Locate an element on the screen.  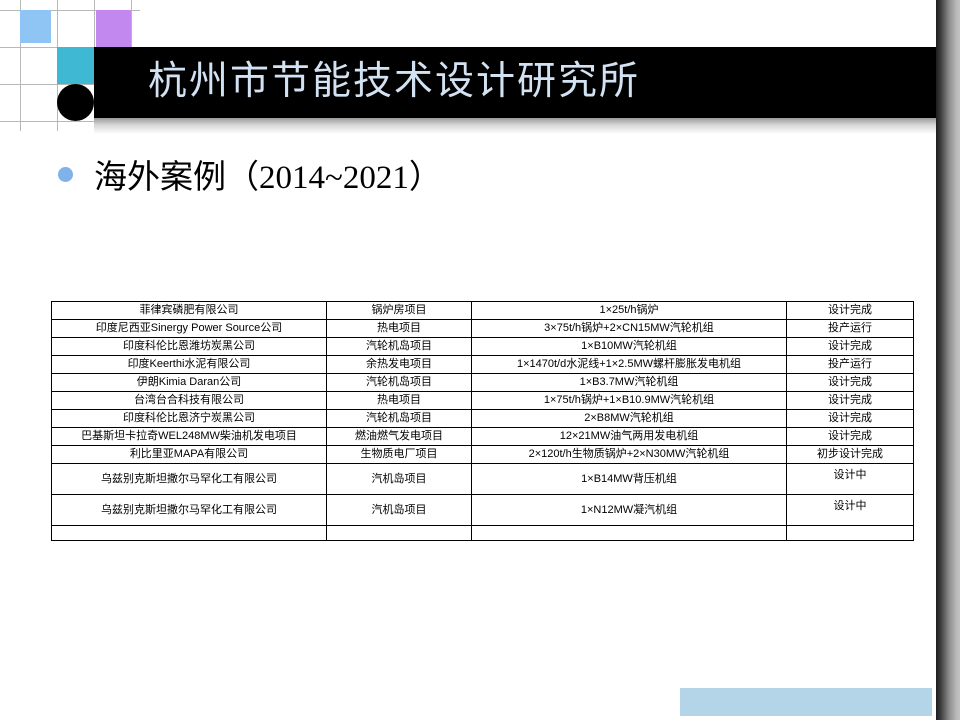
cell-spec: 1×B3.7MW汽轮机组 is located at coordinates (629, 382).